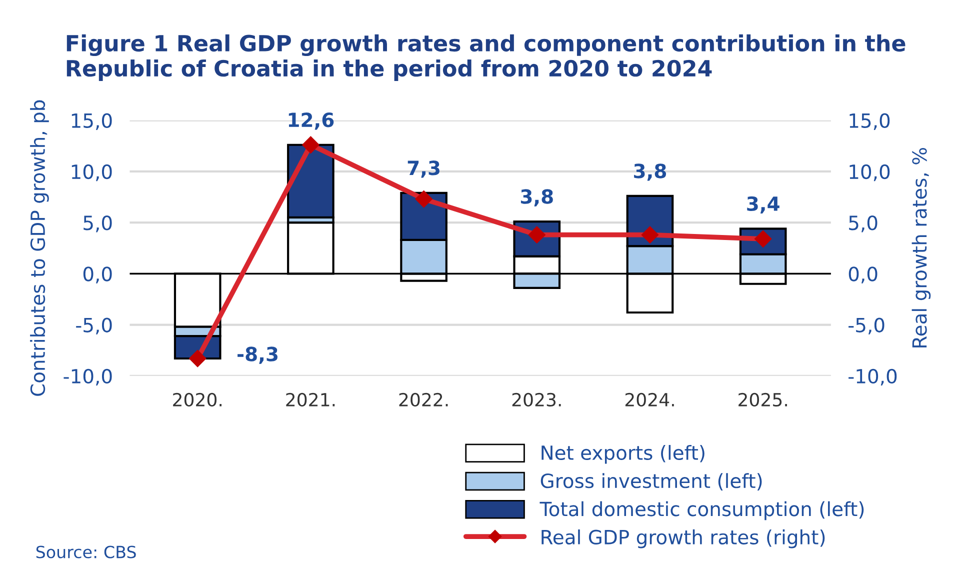 The image size is (954, 573). What do you see at coordinates (92, 121) in the screenshot?
I see `y-tick-label: 15,0` at bounding box center [92, 121].